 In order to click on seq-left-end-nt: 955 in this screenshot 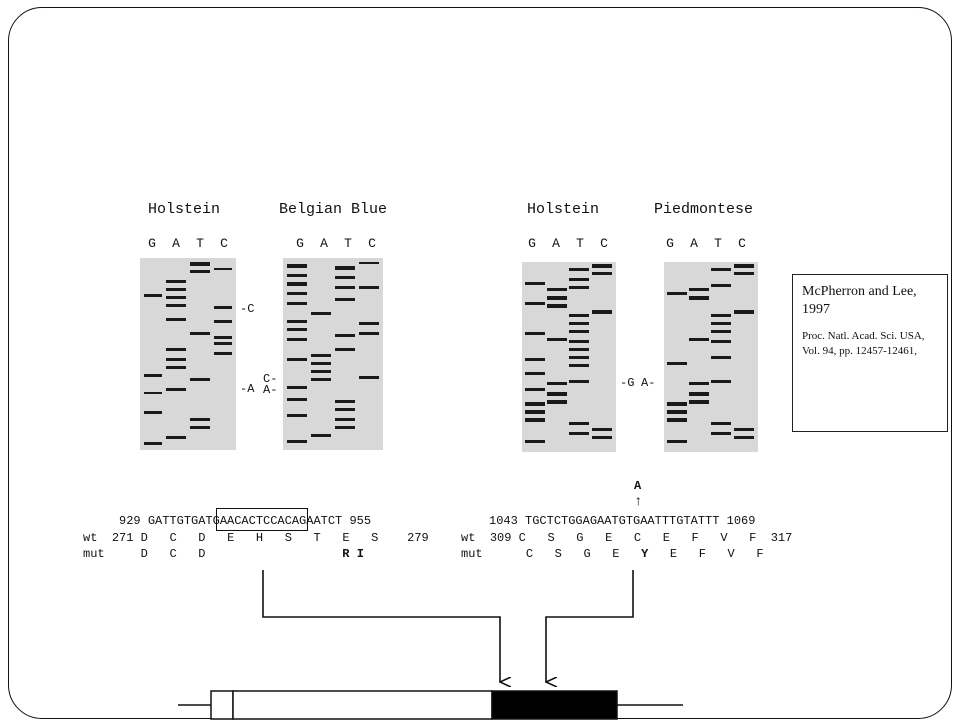, I will do `click(360, 521)`.